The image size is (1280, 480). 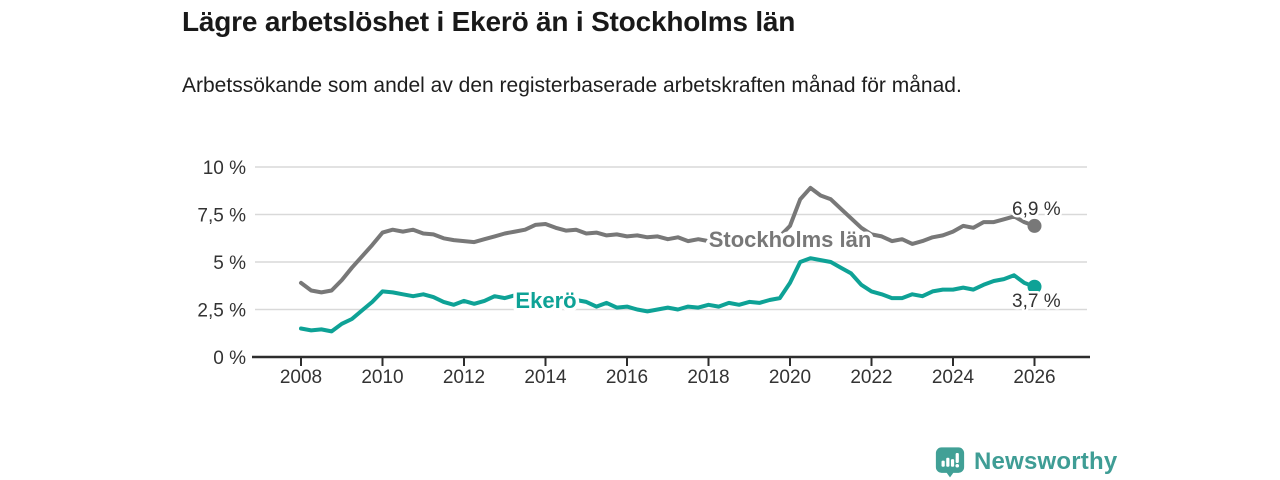 What do you see at coordinates (1036, 301) in the screenshot?
I see `series-end-value-label: 3,7 %` at bounding box center [1036, 301].